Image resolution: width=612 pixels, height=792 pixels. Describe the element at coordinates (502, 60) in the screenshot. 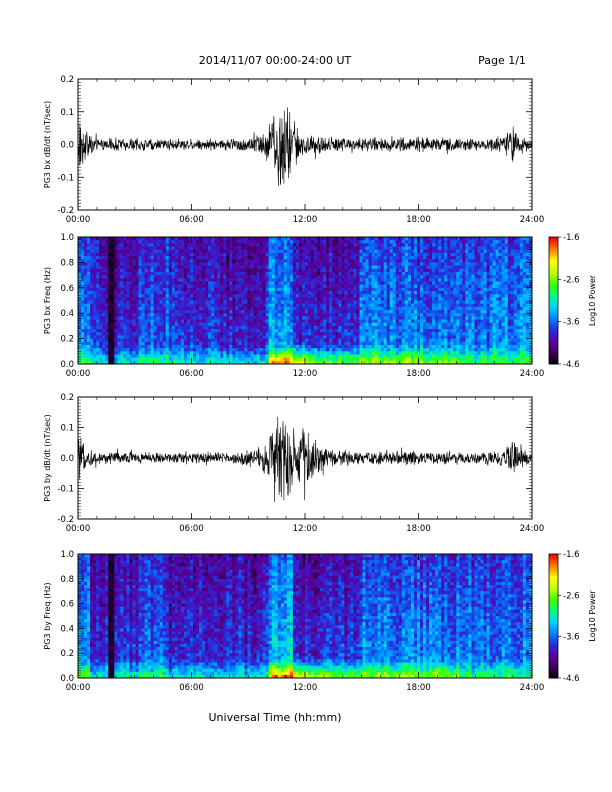

I see `page-number: Page 1/1` at that location.